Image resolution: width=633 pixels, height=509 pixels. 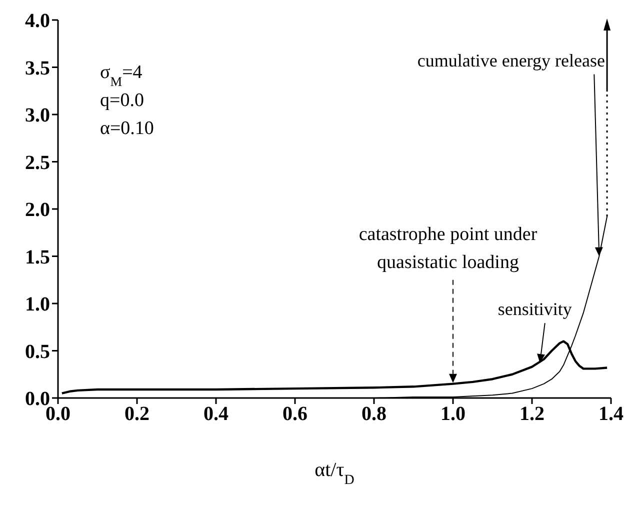 I want to click on y-tick-label: 3.0, so click(x=37, y=115).